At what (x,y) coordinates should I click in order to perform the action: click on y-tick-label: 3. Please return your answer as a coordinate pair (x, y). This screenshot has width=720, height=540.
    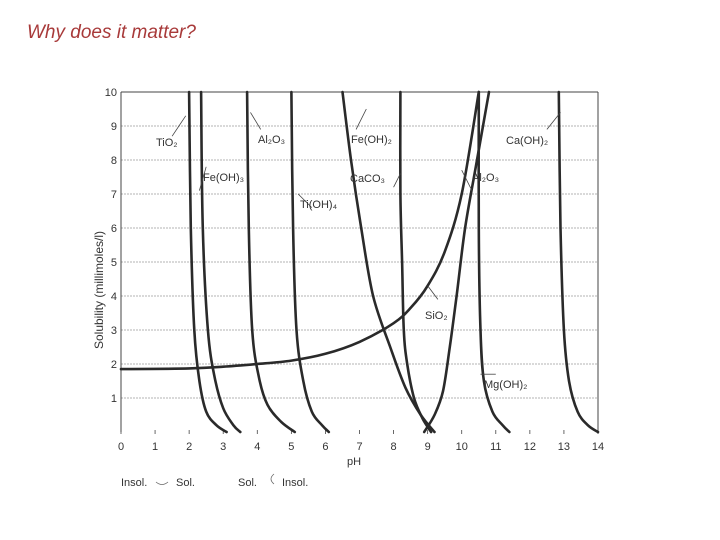
    Looking at the image, I should click on (114, 331).